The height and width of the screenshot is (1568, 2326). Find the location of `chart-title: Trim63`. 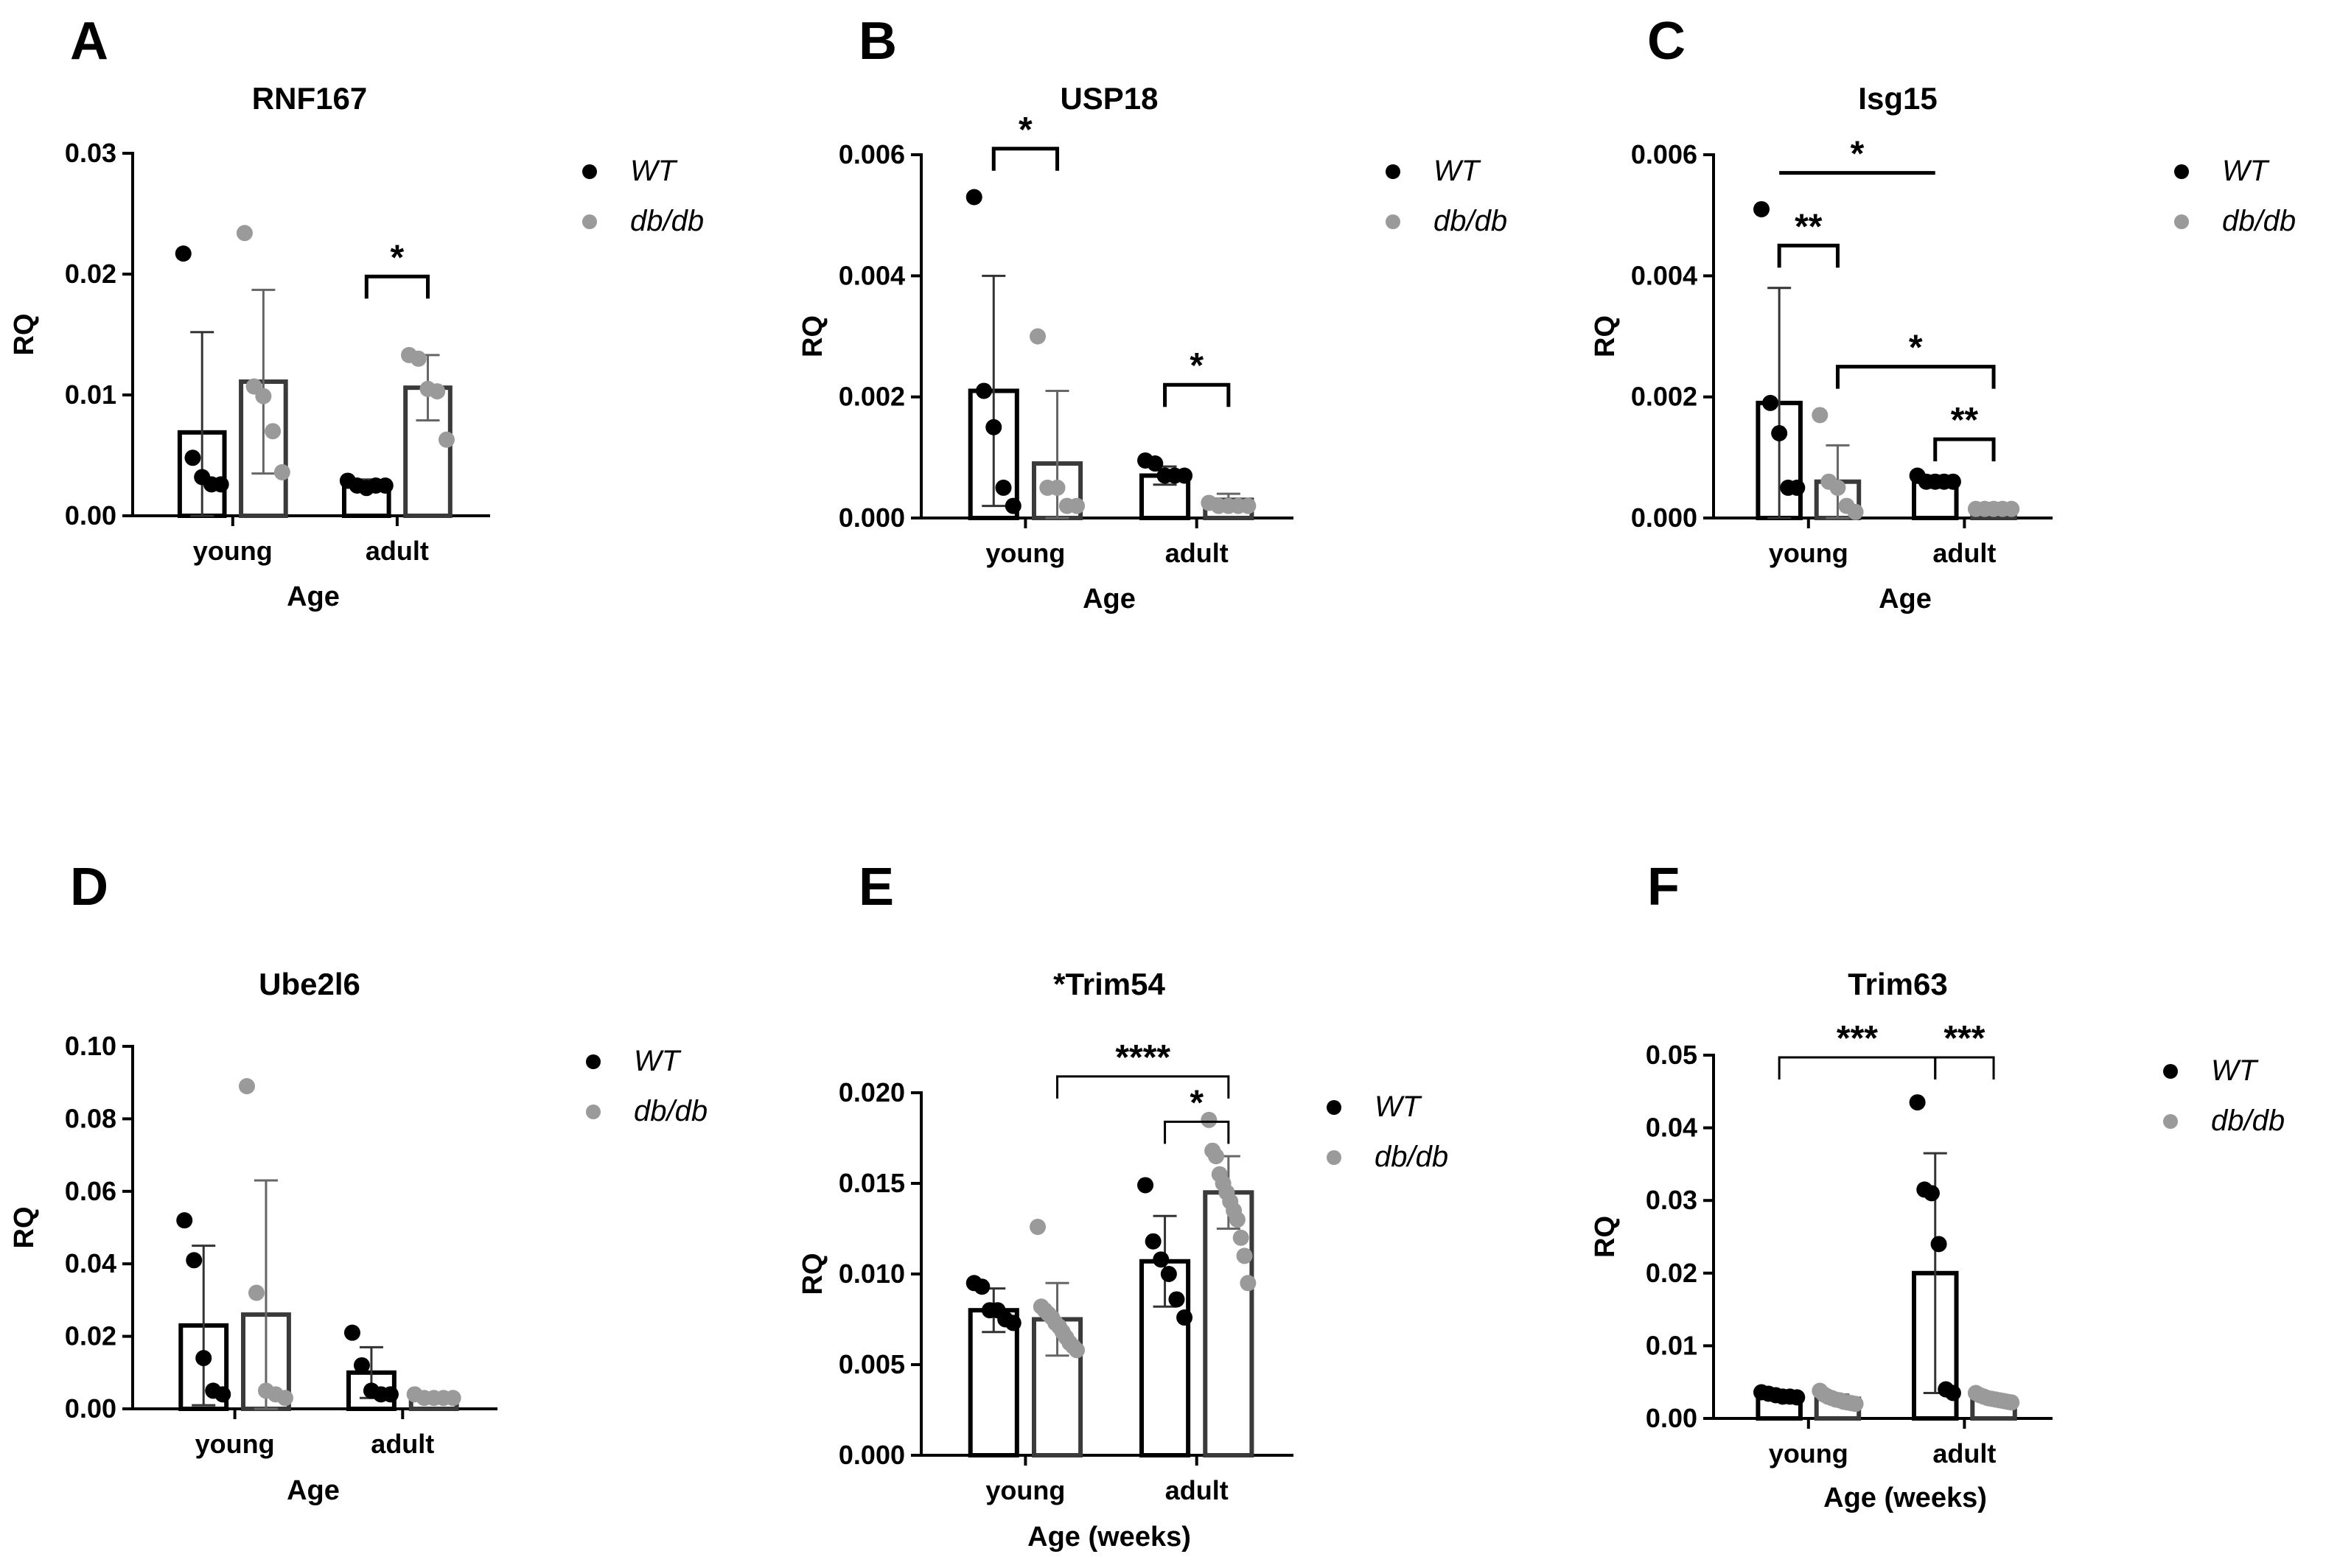

chart-title: Trim63 is located at coordinates (1897, 984).